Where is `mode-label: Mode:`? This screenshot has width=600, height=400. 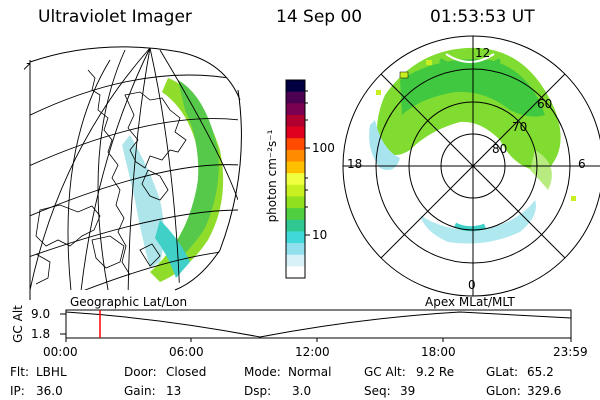 mode-label: Mode: is located at coordinates (262, 372).